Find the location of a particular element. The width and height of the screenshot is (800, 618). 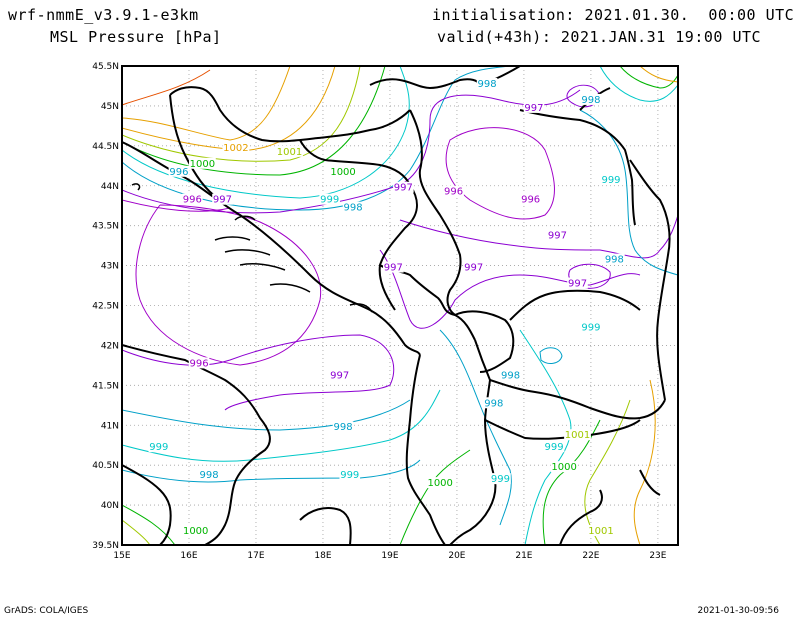

isobar-1002-ne is located at coordinates (658, 74).